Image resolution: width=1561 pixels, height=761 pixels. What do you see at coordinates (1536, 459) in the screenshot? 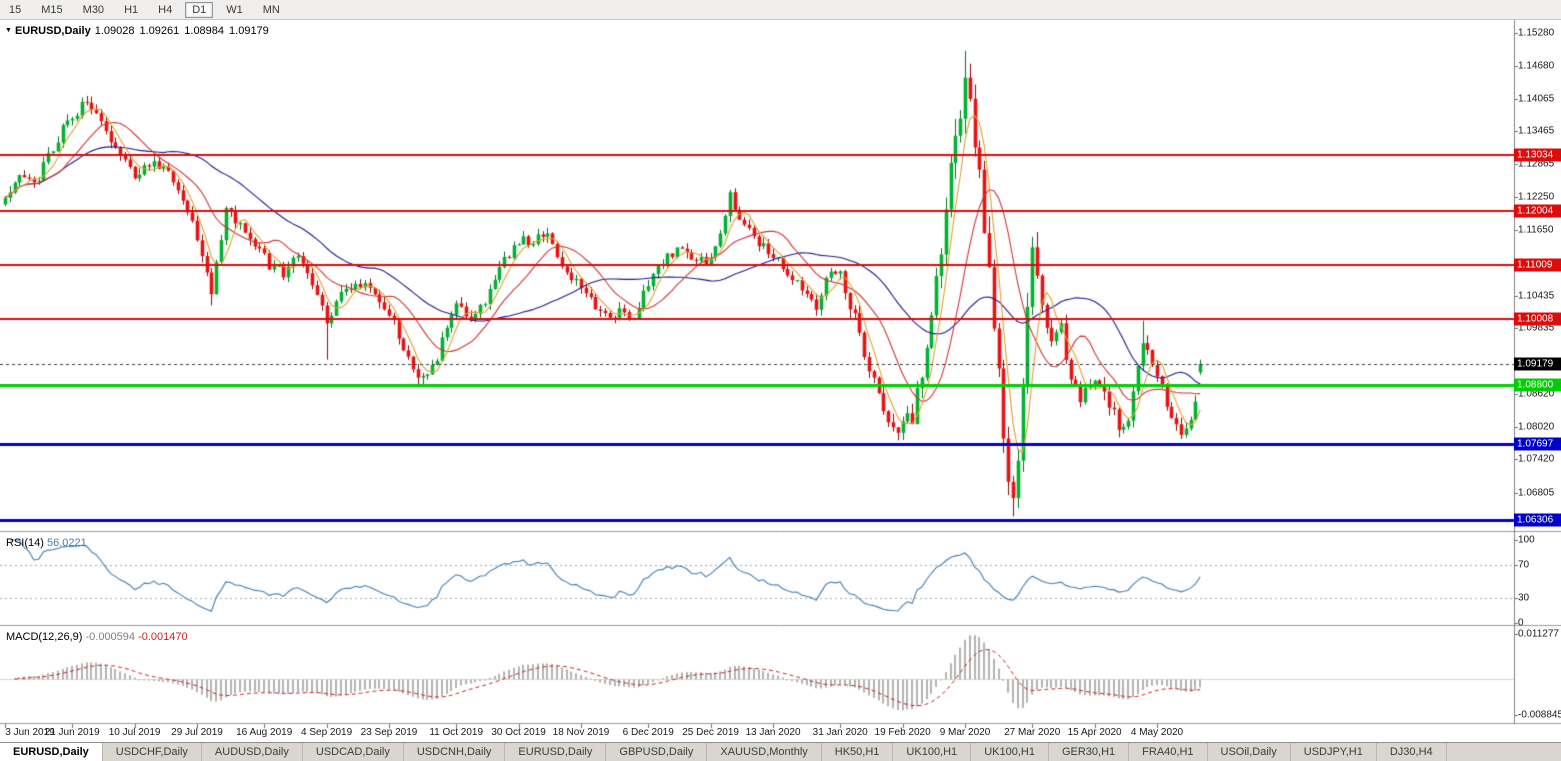
I see `price-axis-label: 1.07420` at bounding box center [1536, 459].